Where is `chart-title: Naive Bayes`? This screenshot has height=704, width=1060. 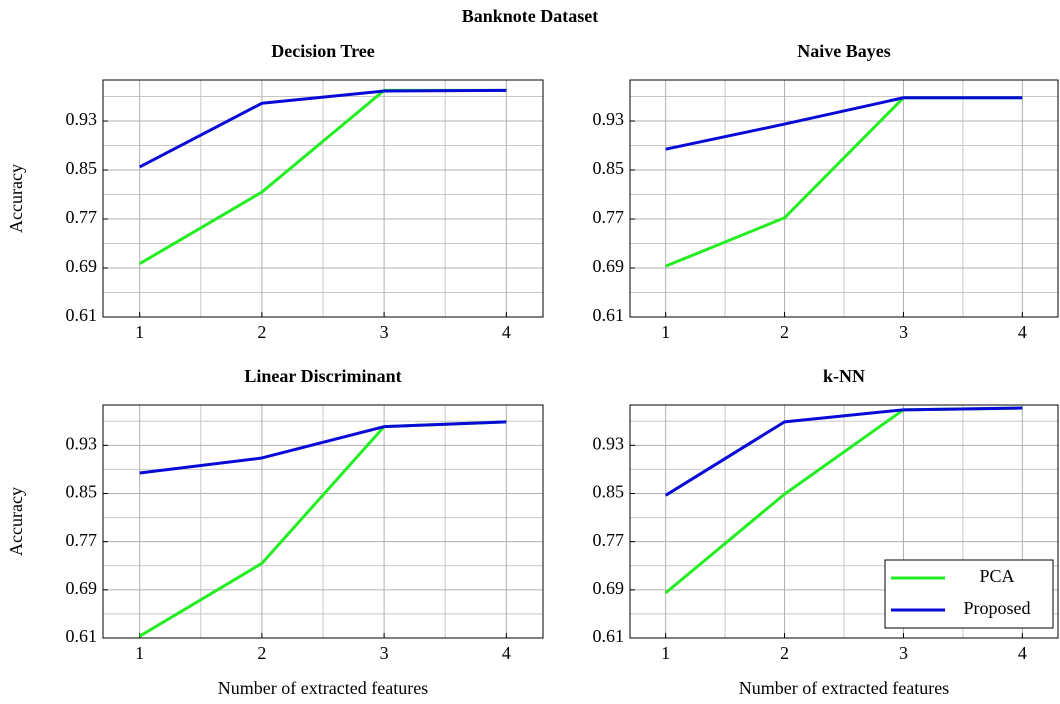 chart-title: Naive Bayes is located at coordinates (844, 51).